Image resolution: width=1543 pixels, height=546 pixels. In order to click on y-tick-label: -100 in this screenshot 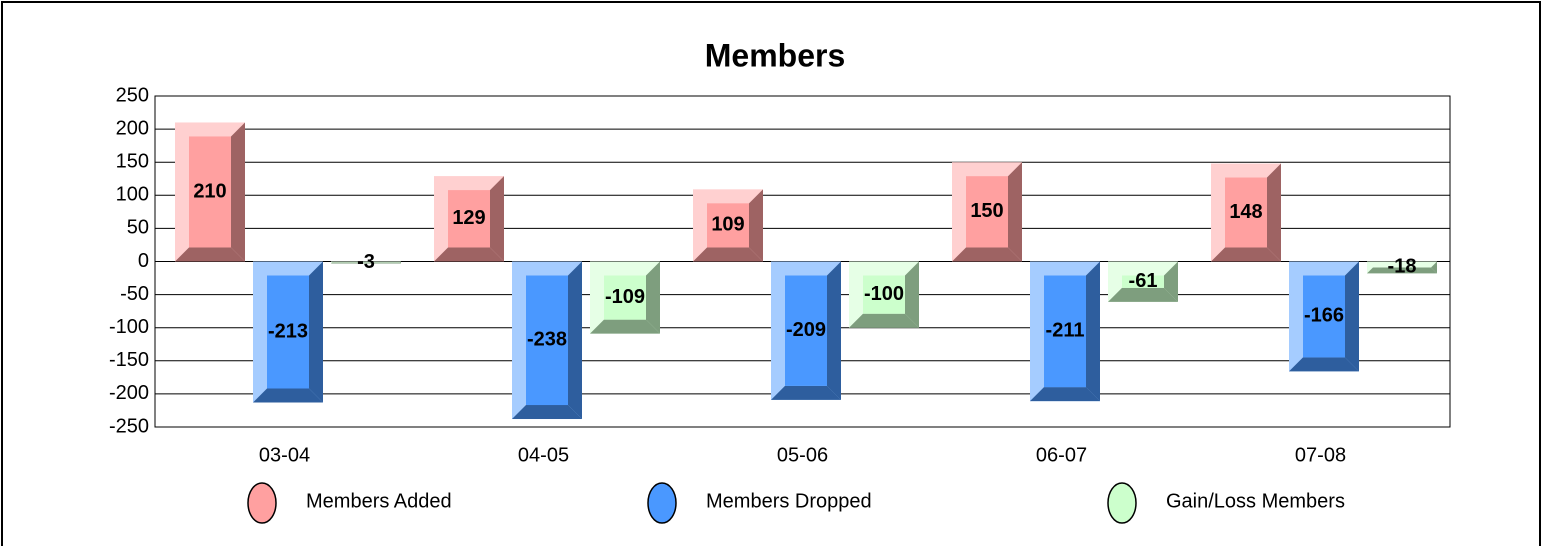, I will do `click(129, 327)`.